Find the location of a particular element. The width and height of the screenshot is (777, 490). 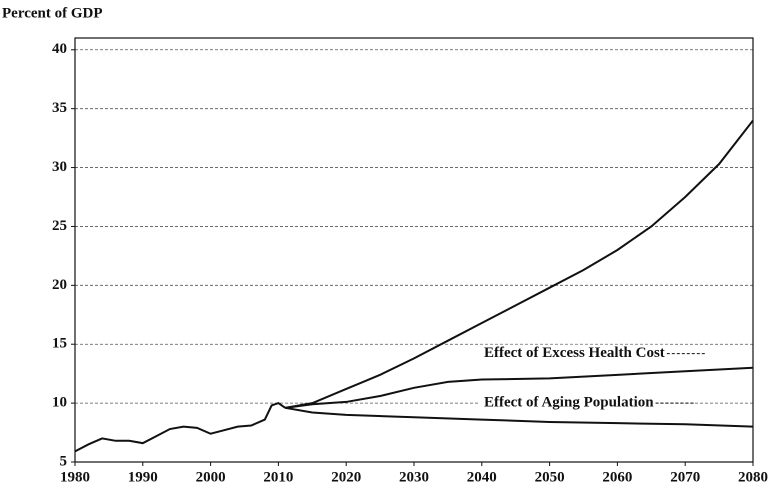

x-tick-label: 2080 is located at coordinates (753, 477).